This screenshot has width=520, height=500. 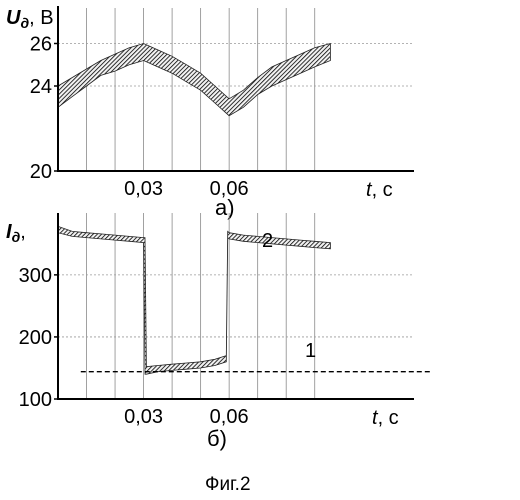 I want to click on chart-a-band, so click(x=194, y=80).